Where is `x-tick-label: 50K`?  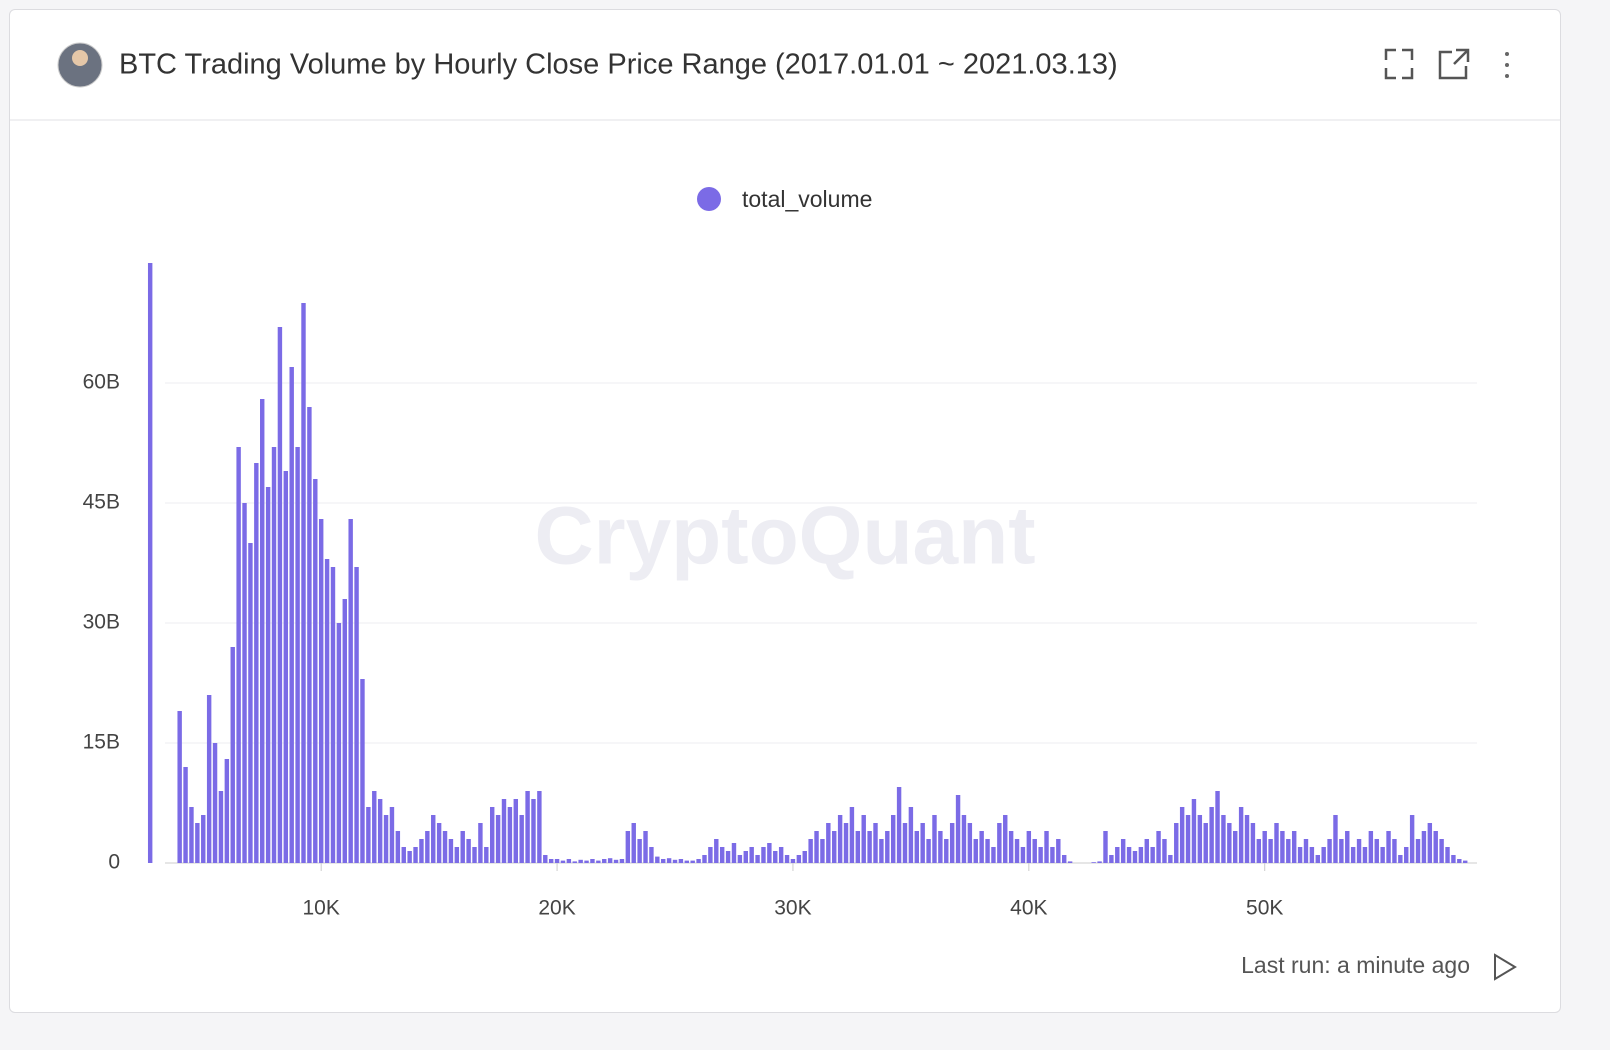
x-tick-label: 50K is located at coordinates (1264, 908).